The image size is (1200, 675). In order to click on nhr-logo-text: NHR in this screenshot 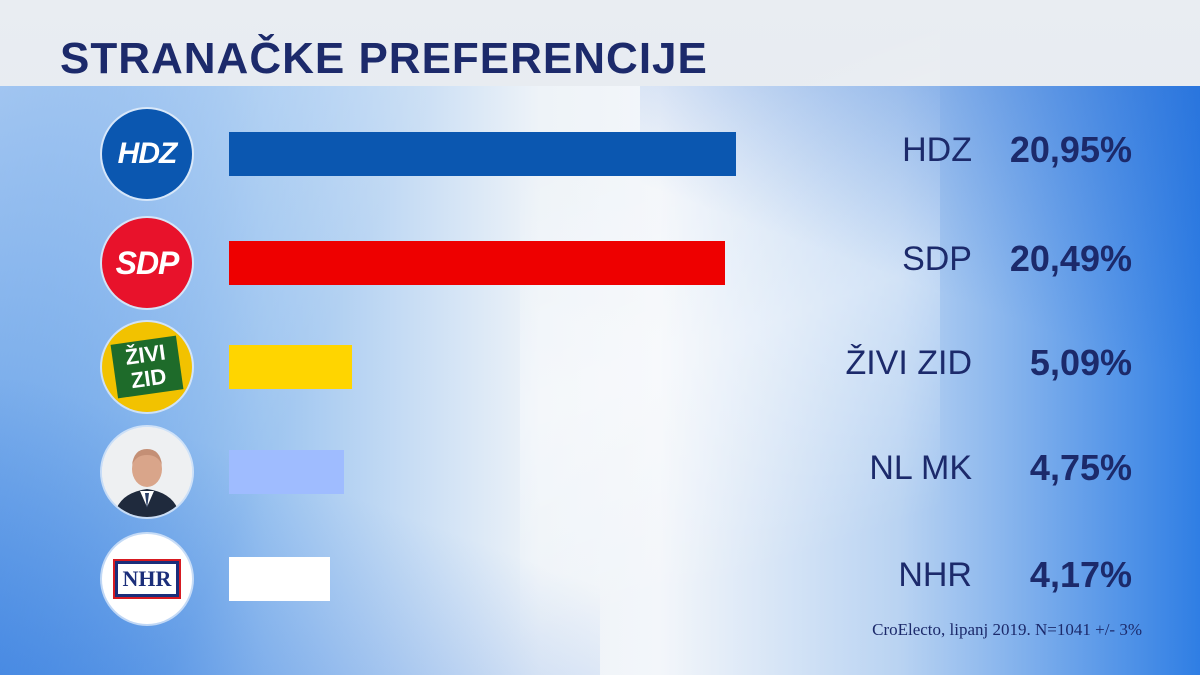, I will do `click(147, 578)`.